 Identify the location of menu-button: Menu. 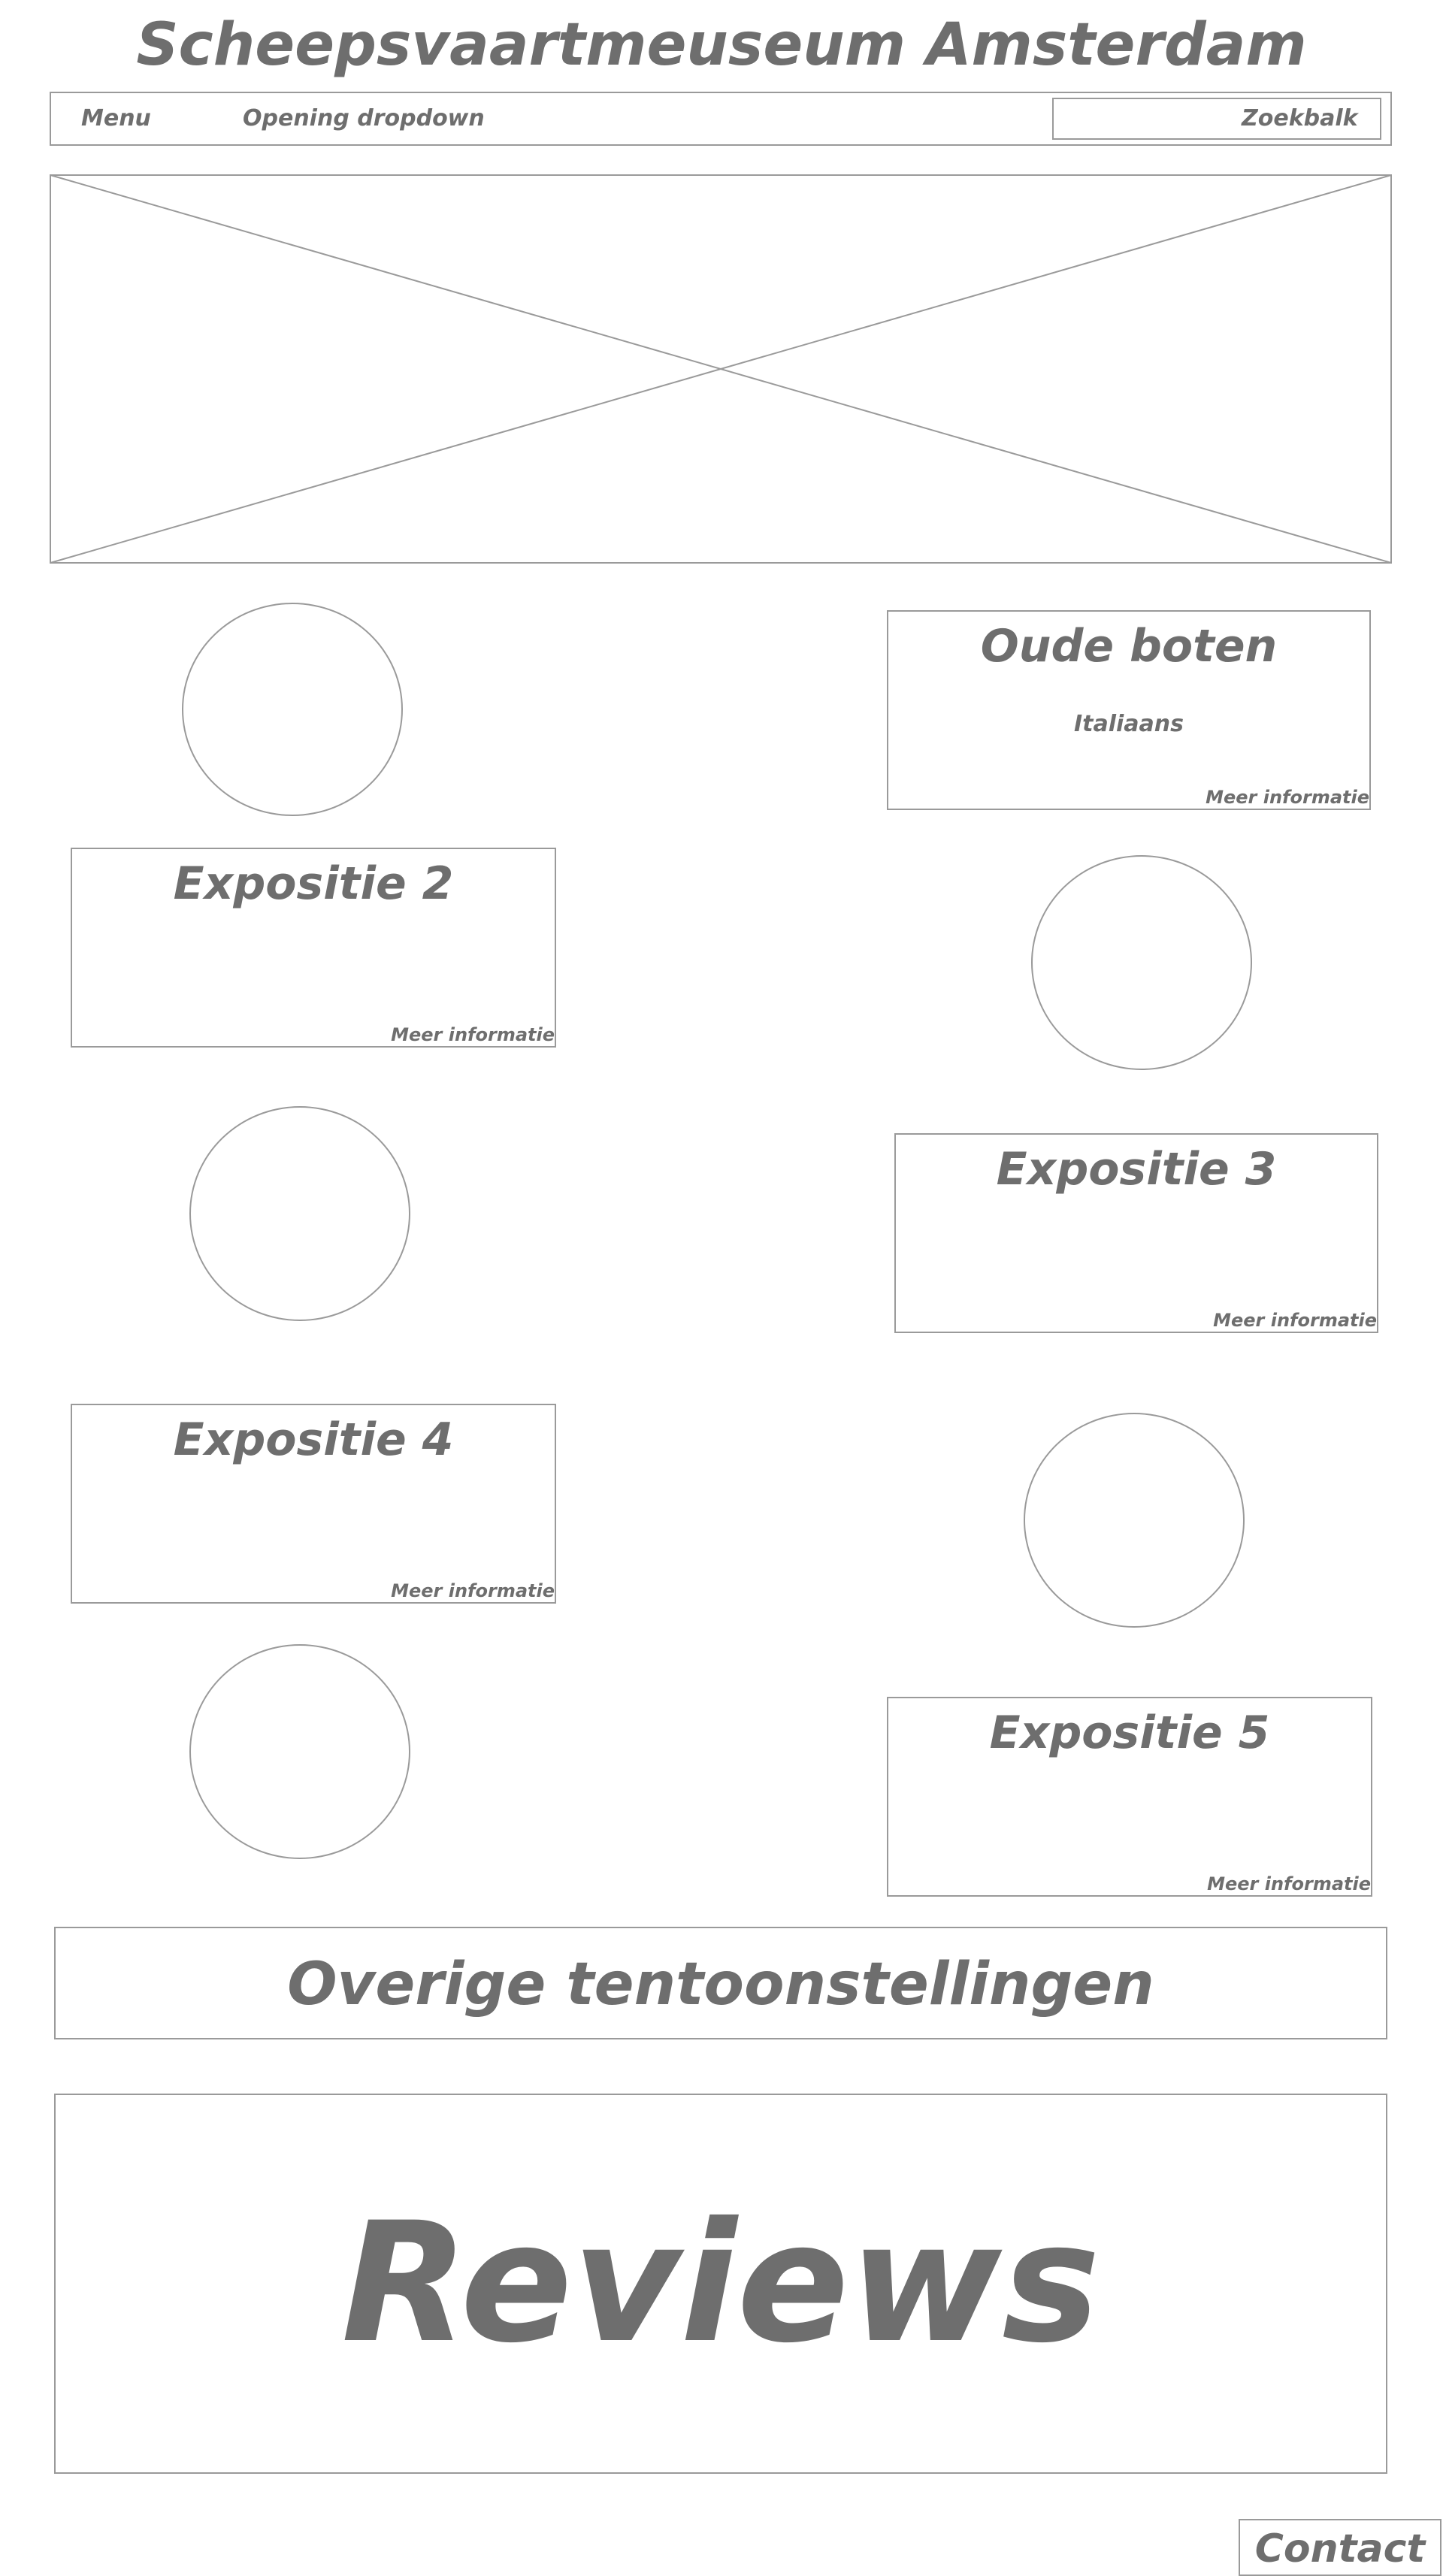
(116, 119).